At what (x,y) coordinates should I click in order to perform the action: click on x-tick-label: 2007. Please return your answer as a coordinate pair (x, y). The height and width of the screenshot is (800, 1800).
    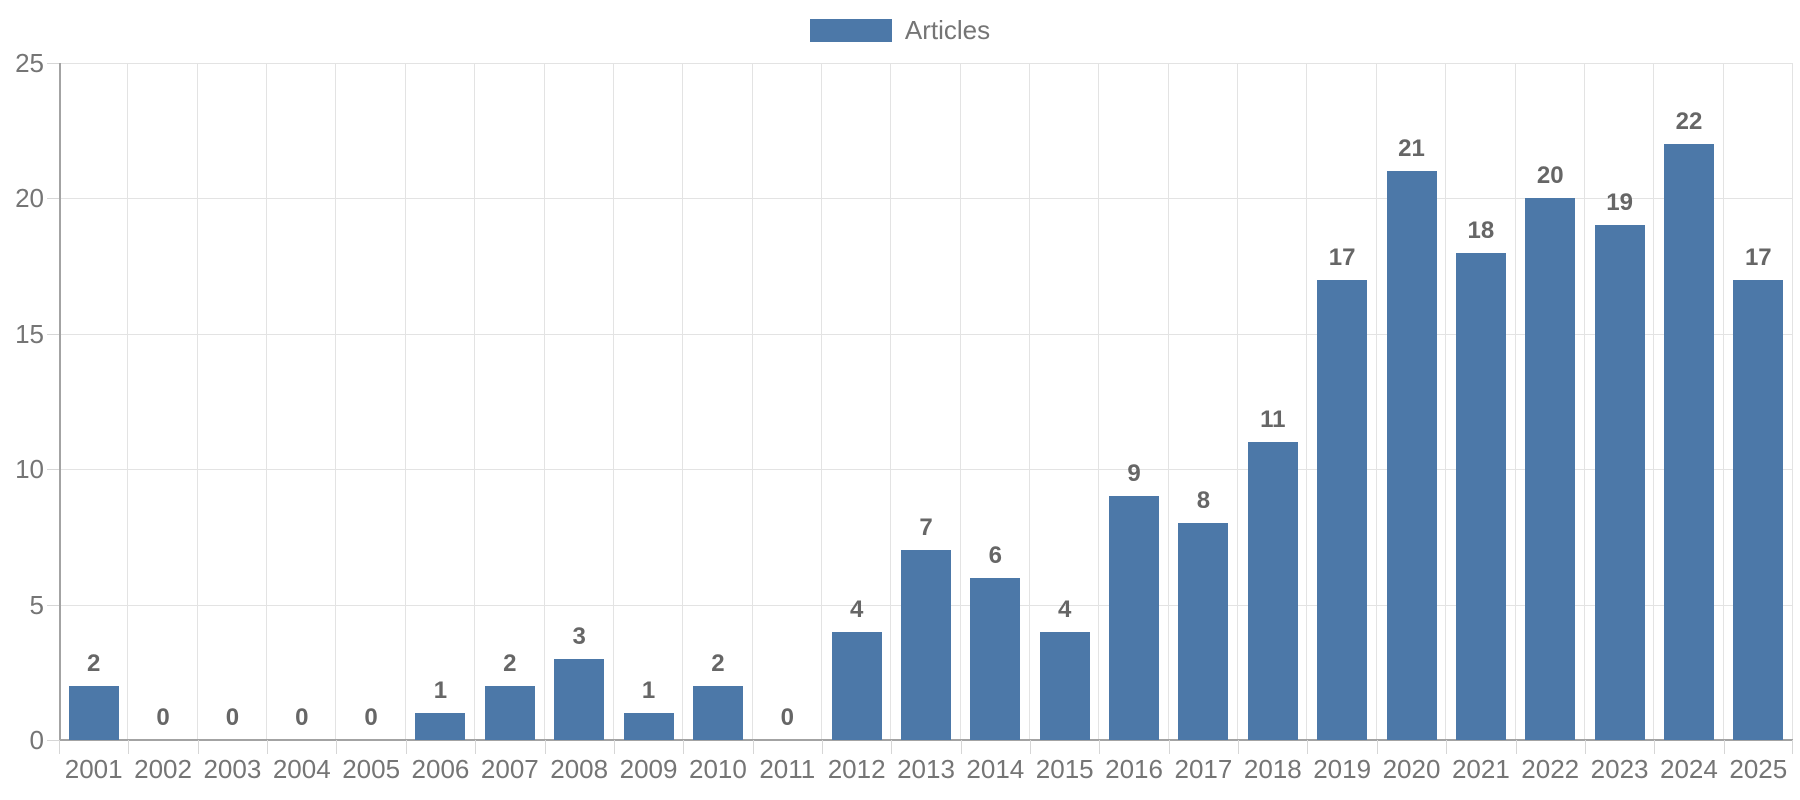
    Looking at the image, I should click on (509, 769).